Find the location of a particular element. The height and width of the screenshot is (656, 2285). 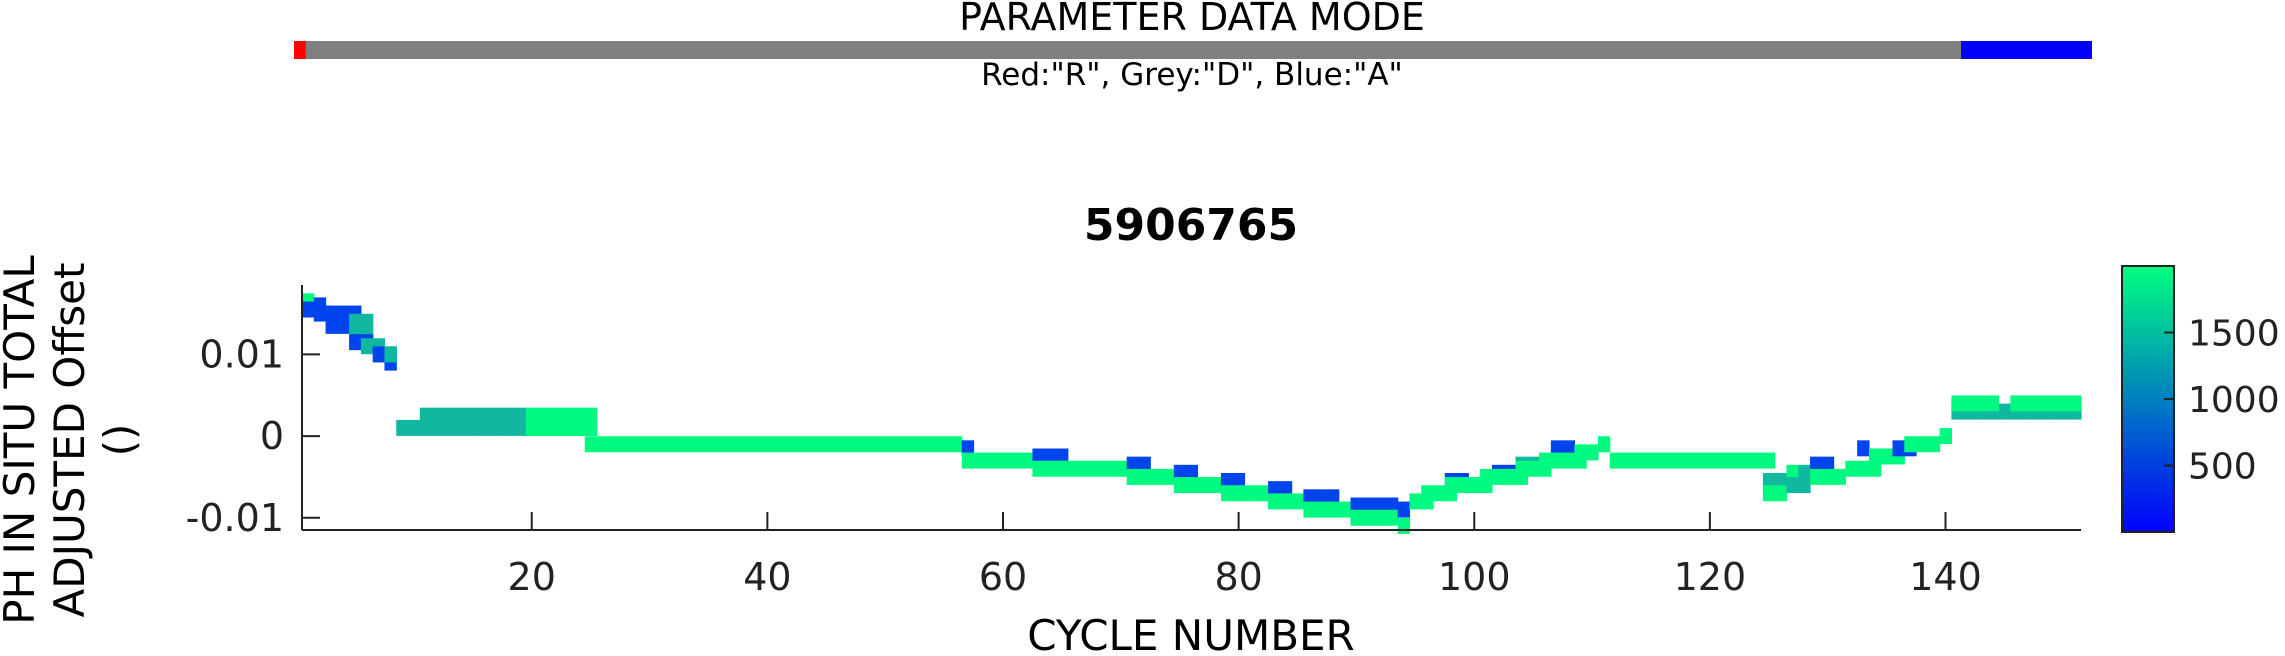

colorbar-tick-label: 1000 is located at coordinates (2234, 400).